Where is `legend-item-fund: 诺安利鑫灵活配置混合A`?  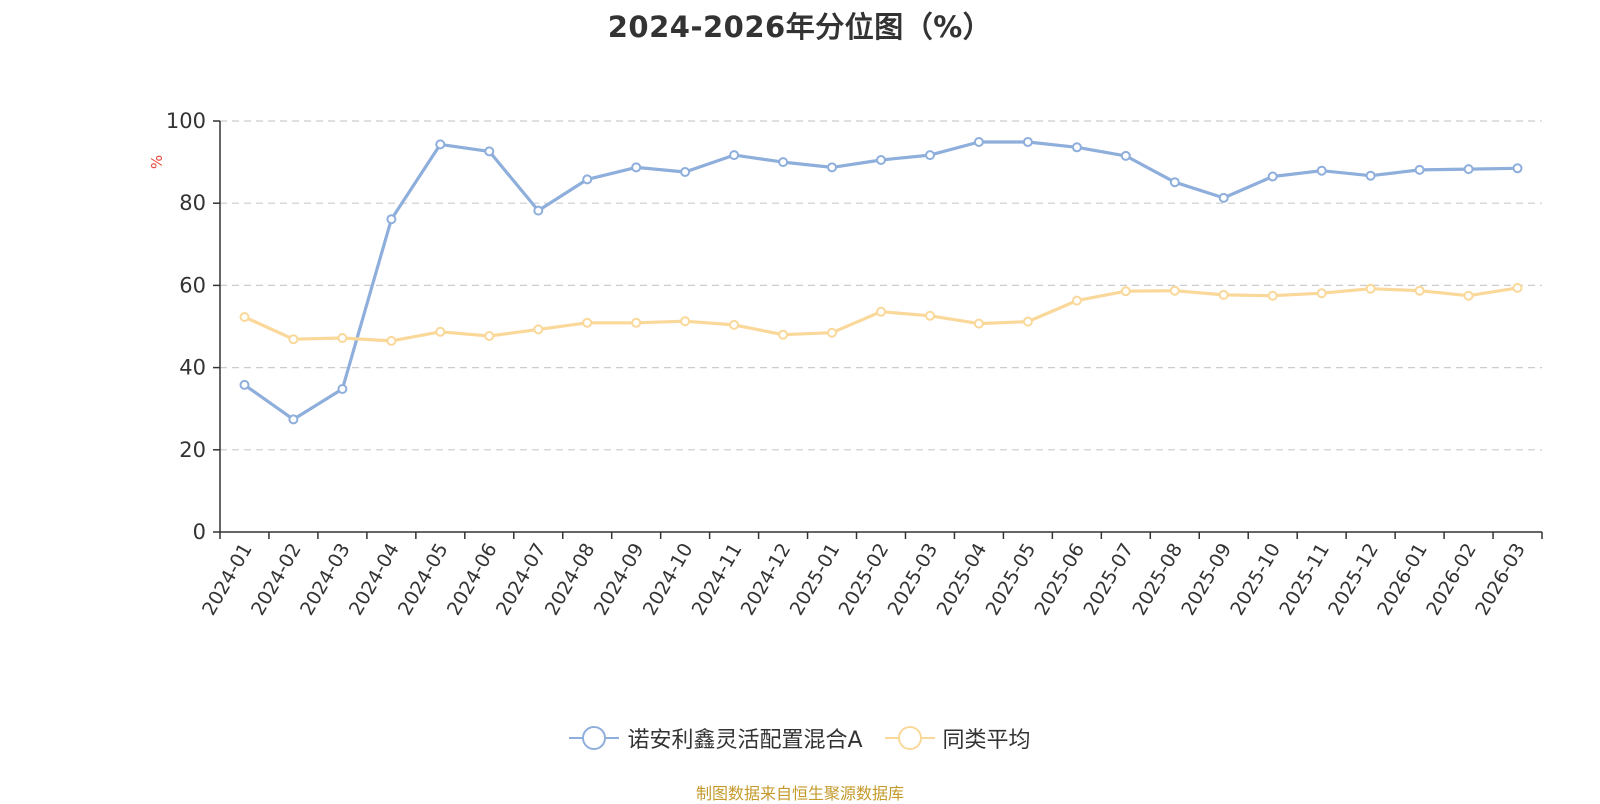 legend-item-fund: 诺安利鑫灵活配置混合A is located at coordinates (716, 738).